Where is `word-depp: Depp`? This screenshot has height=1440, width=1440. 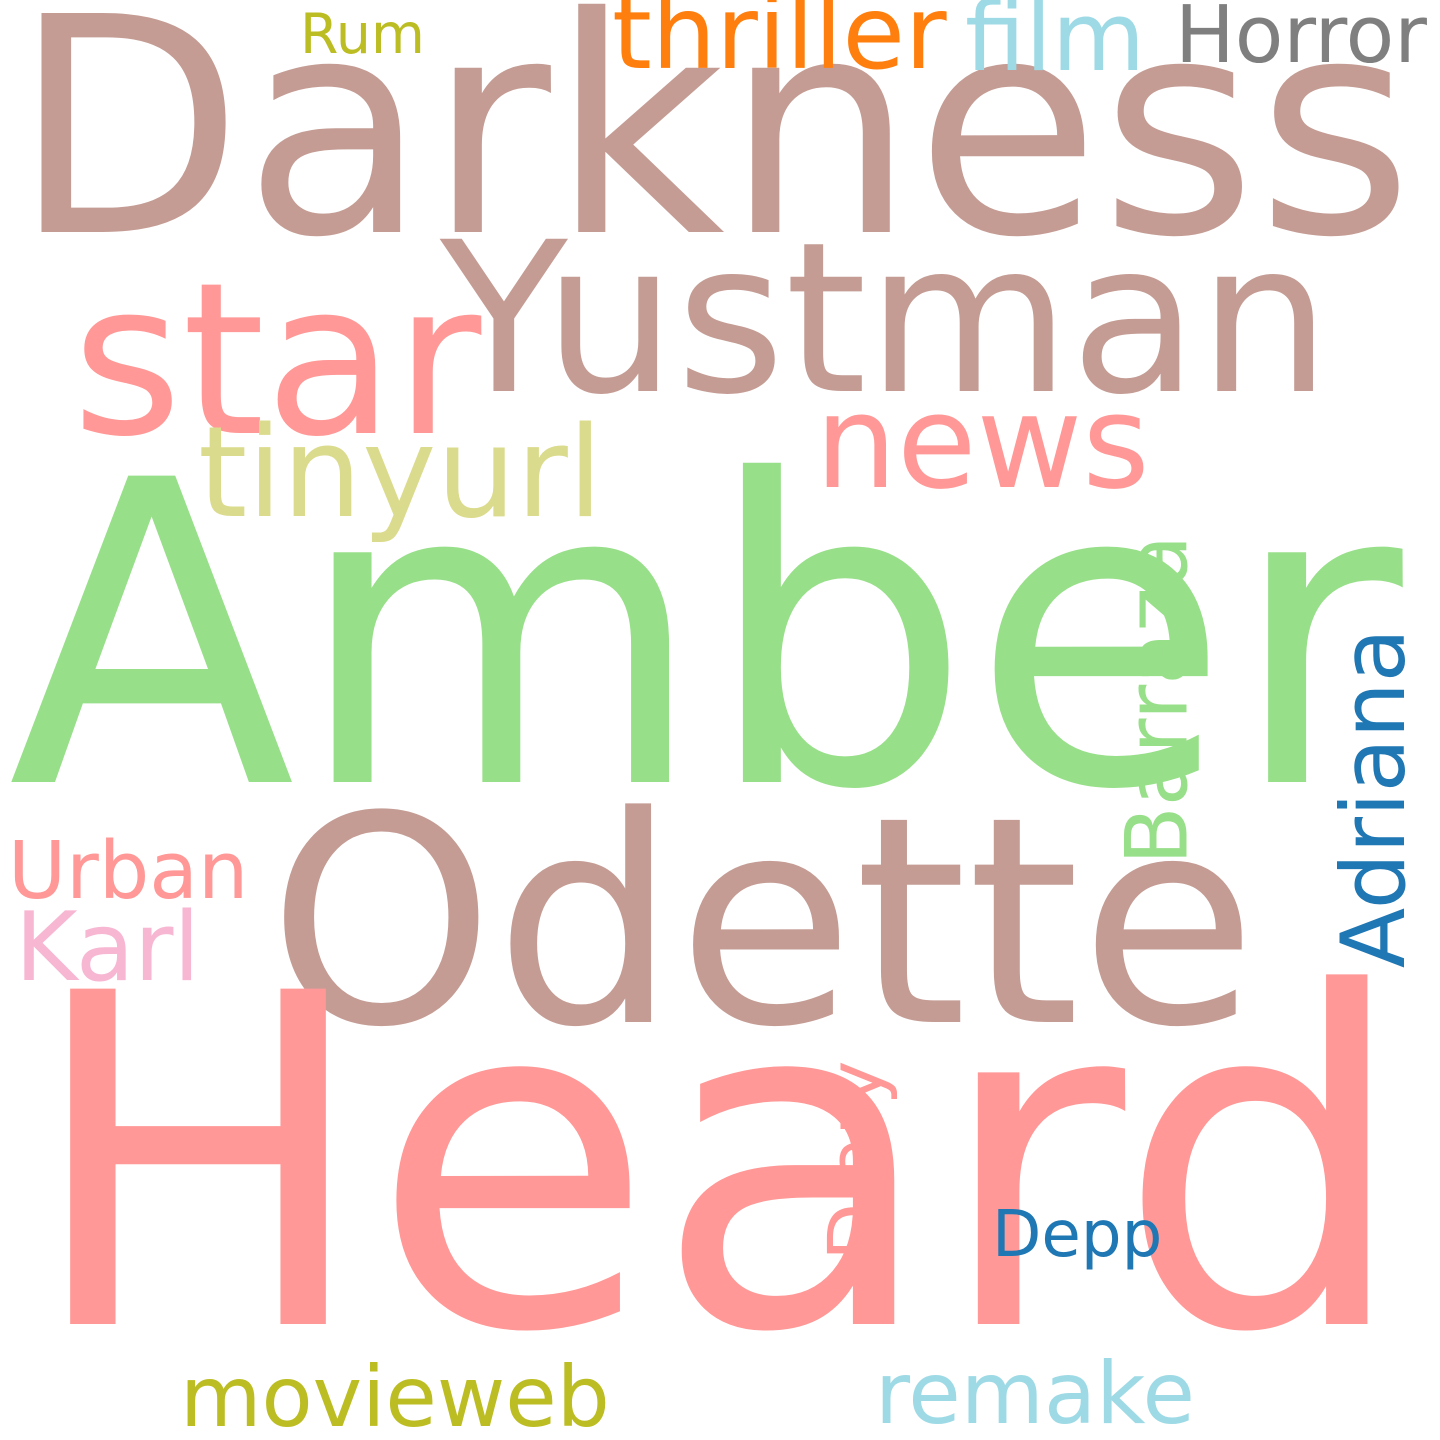 word-depp: Depp is located at coordinates (1077, 1234).